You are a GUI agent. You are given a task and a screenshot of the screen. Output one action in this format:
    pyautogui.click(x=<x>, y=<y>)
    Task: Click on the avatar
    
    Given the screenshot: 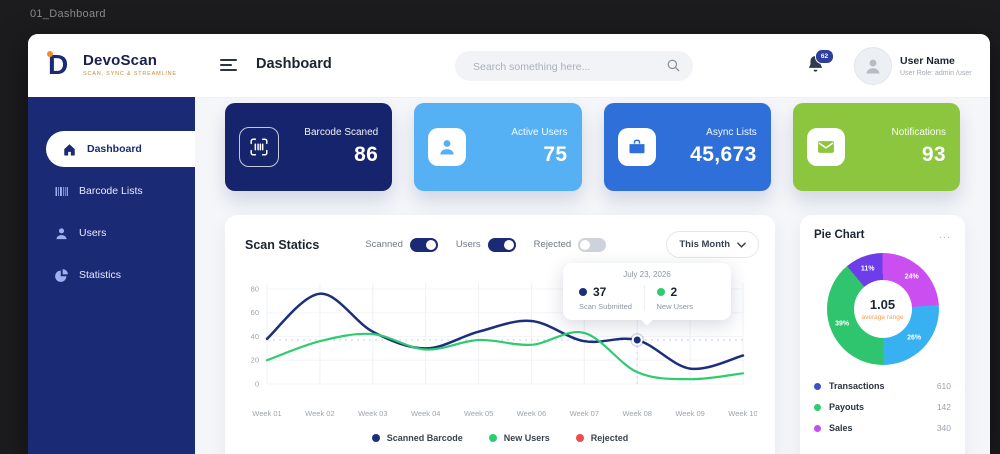 What is the action you would take?
    pyautogui.click(x=873, y=66)
    